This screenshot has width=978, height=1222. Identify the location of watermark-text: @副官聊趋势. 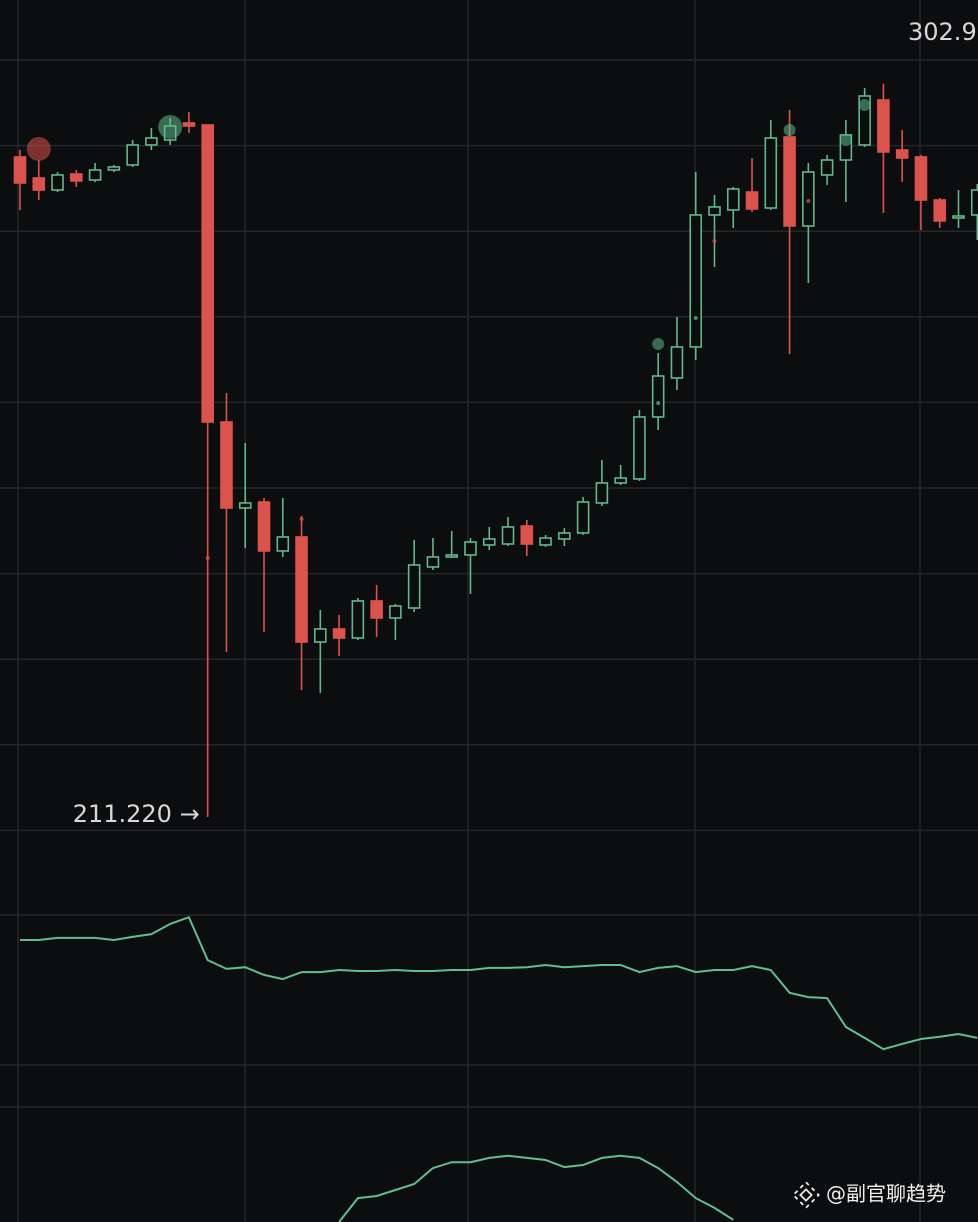
(886, 1194).